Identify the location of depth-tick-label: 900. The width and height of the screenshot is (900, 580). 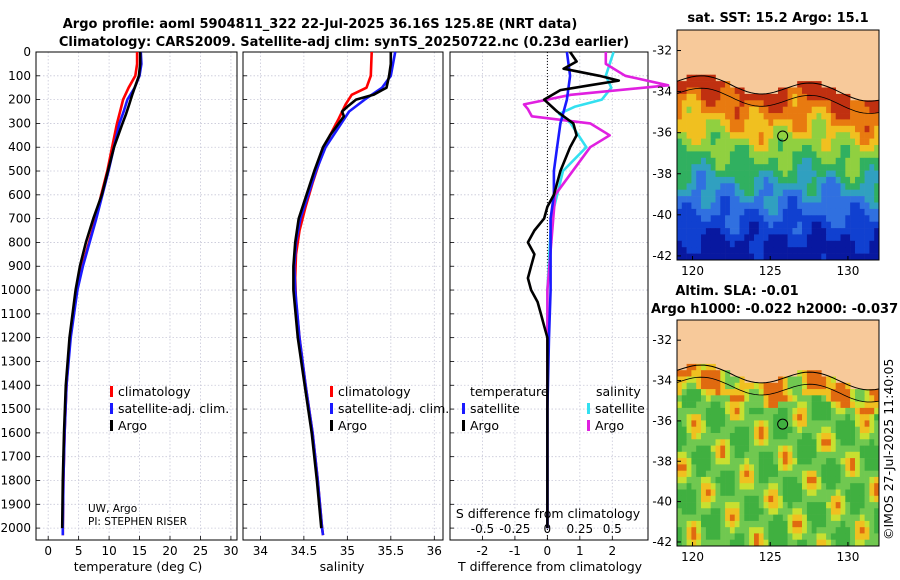
(19, 266).